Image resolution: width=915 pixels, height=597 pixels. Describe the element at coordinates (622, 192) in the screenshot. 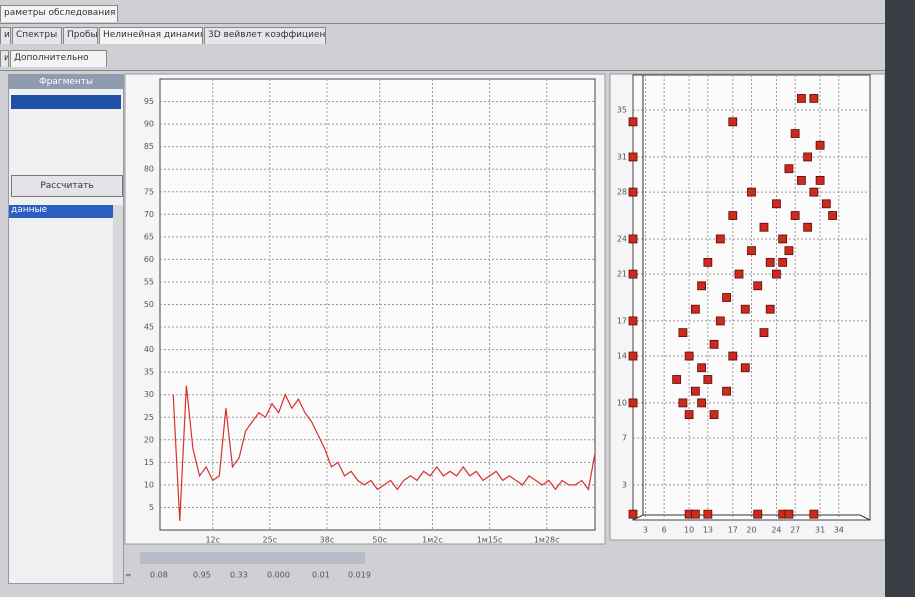

I see `y-tick-label: 28` at that location.